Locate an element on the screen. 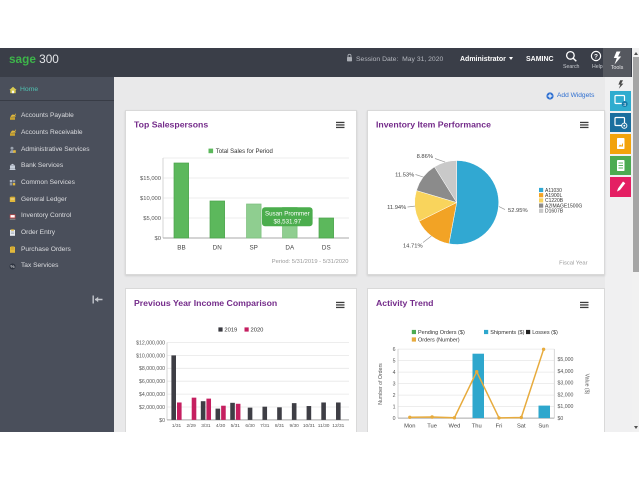 This screenshot has height=481, width=640. svg-text: 6/30 is located at coordinates (250, 425).